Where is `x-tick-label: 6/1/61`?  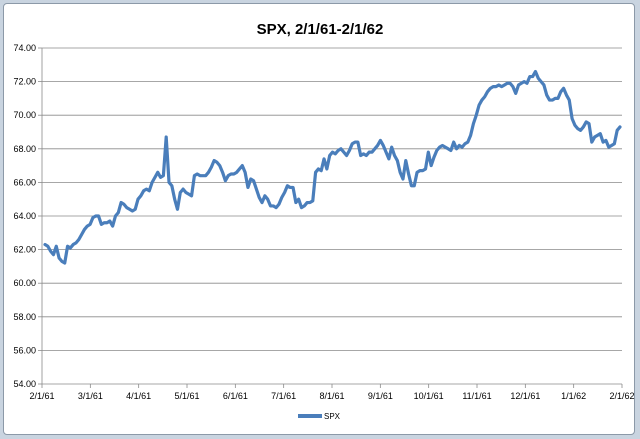
x-tick-label: 6/1/61 is located at coordinates (235, 396).